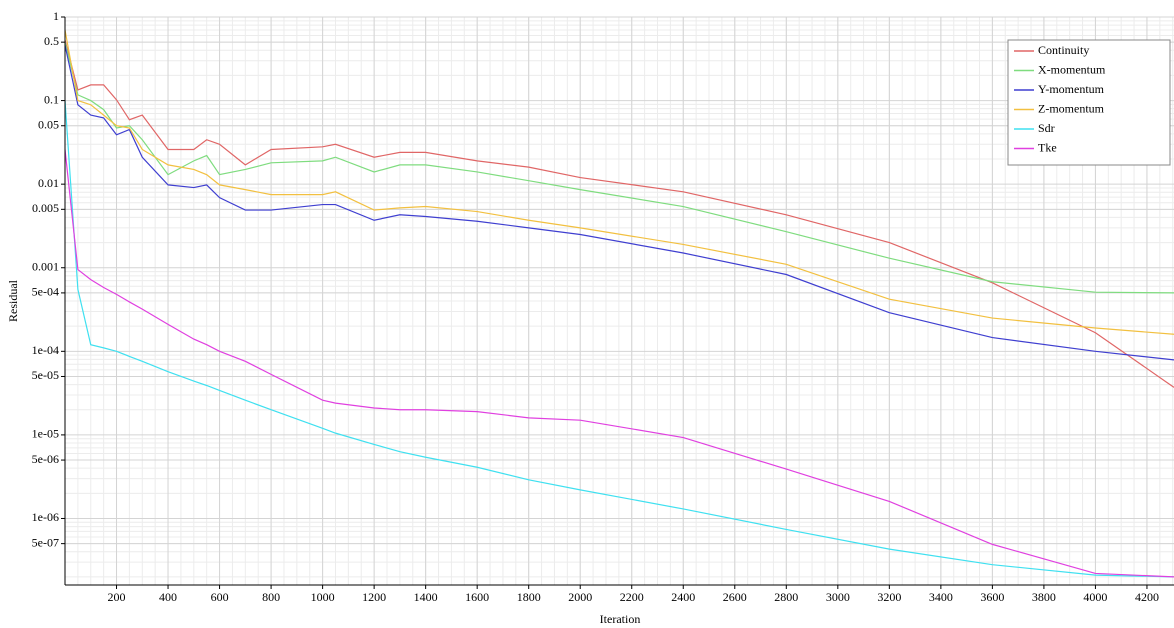 The width and height of the screenshot is (1174, 628). Describe the element at coordinates (1044, 597) in the screenshot. I see `x-tick-label: 3800` at that location.